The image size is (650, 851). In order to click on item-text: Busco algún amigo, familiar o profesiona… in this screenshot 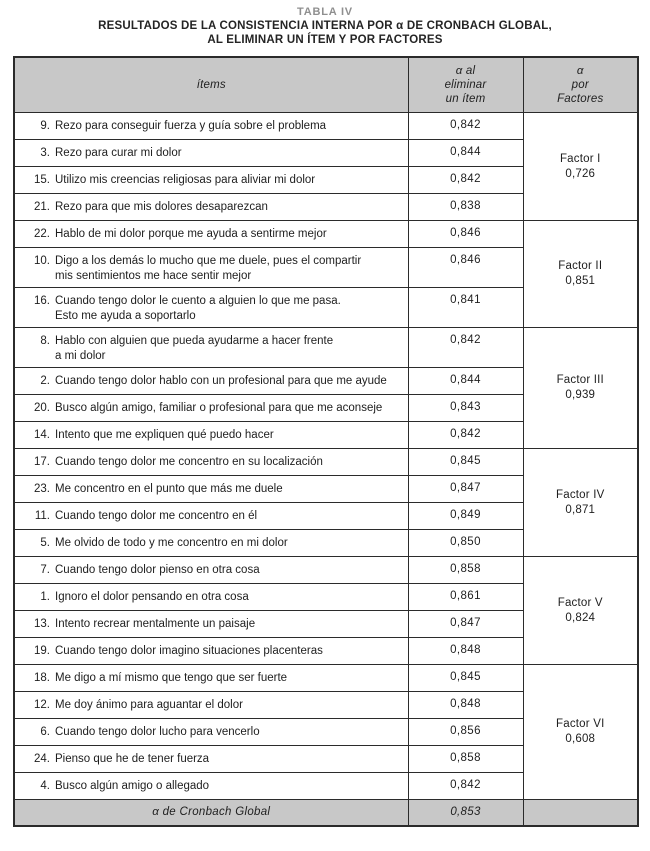, I will do `click(219, 408)`.